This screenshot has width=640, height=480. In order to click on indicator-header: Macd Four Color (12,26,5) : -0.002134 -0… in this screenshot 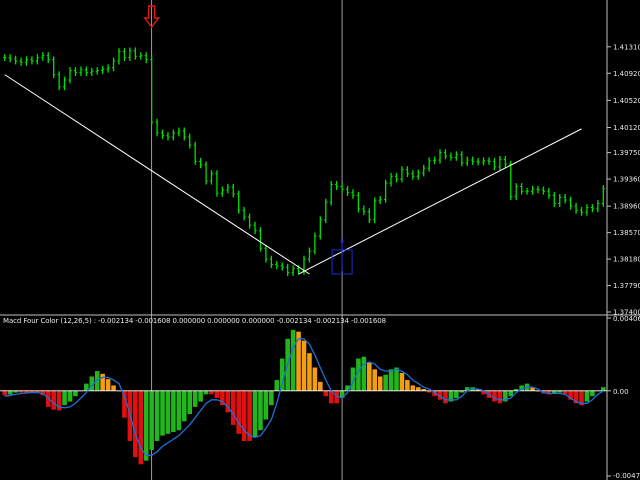, I will do `click(194, 321)`.